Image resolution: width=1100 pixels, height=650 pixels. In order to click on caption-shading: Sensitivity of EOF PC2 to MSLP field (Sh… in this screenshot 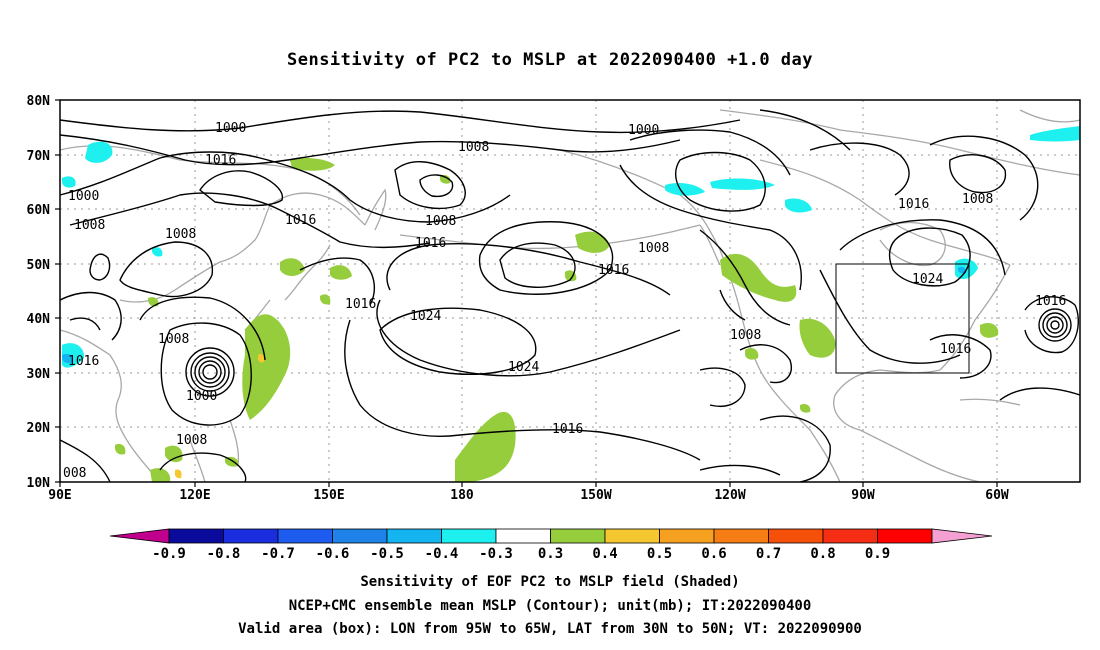, I will do `click(550, 582)`.